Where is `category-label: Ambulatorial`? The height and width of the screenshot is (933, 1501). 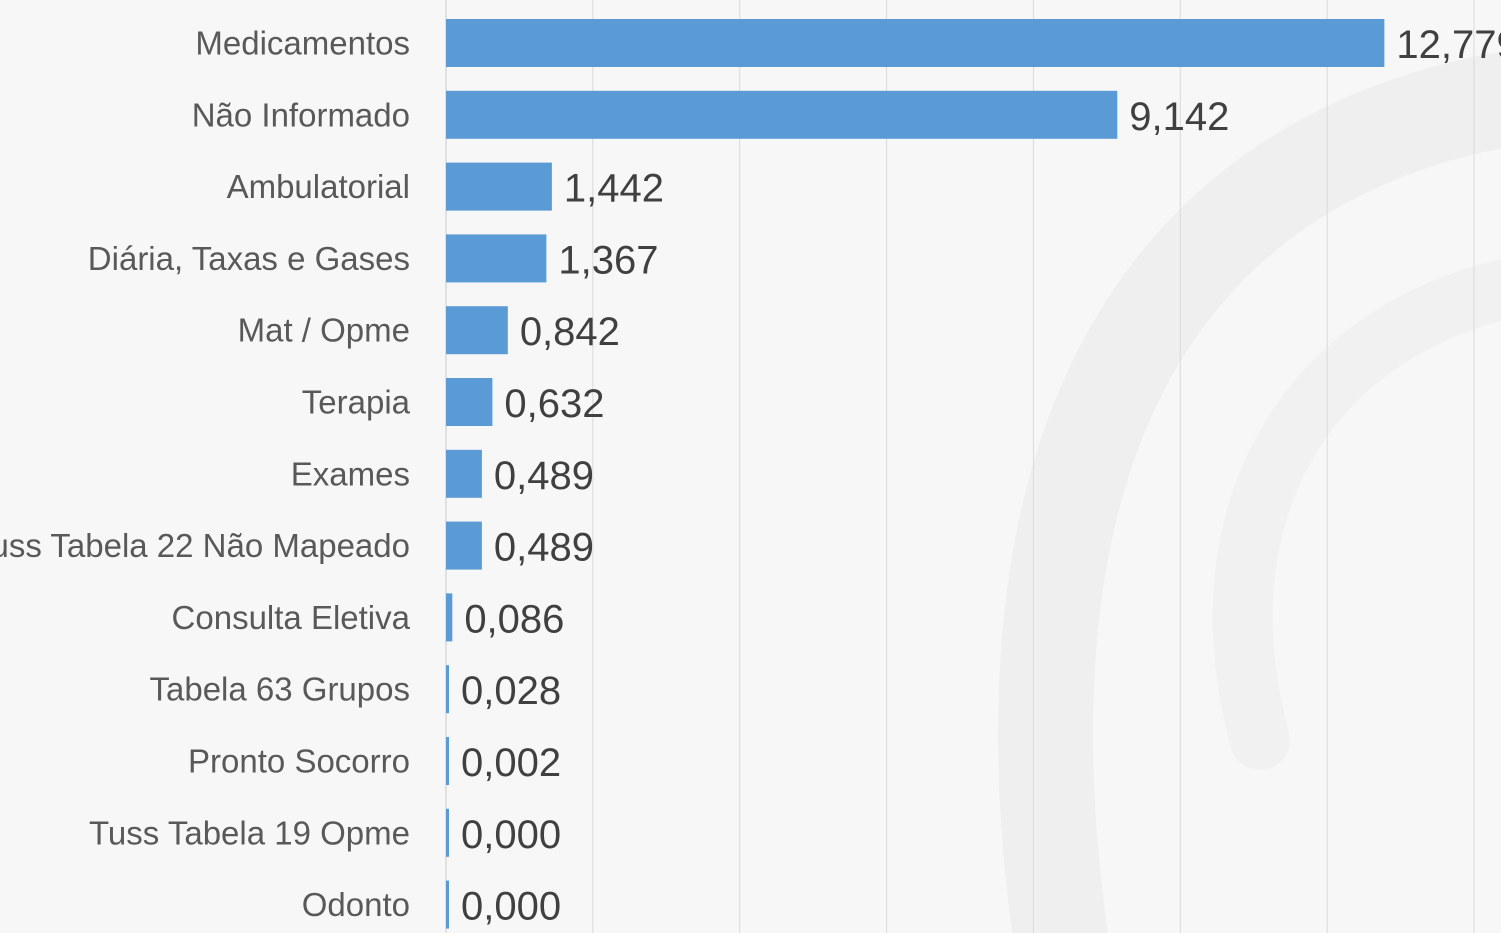
category-label: Ambulatorial is located at coordinates (318, 186).